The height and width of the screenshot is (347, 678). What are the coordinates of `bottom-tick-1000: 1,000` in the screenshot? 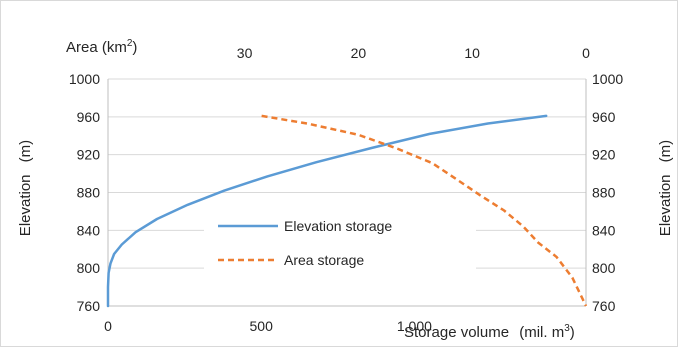 It's located at (414, 326).